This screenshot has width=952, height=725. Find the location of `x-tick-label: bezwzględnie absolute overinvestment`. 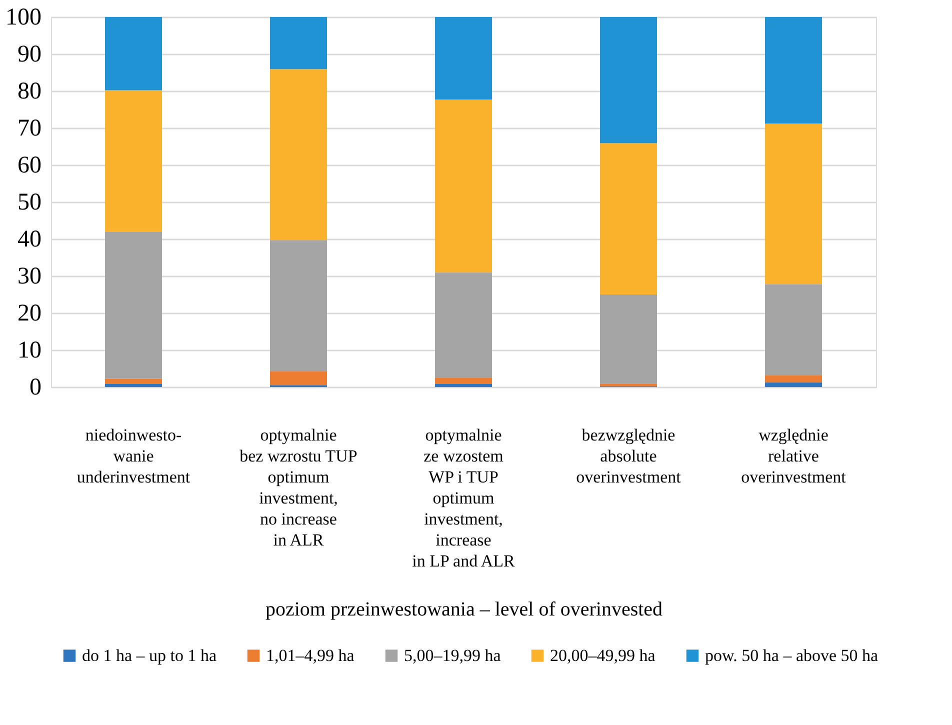

x-tick-label: bezwzględnie absolute overinvestment is located at coordinates (629, 456).